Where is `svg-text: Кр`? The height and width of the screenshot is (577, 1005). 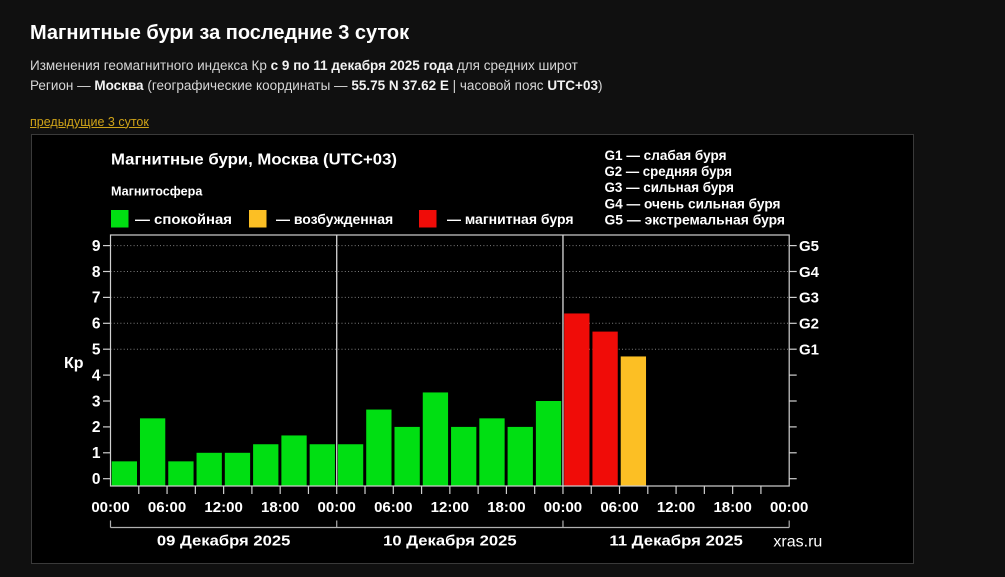 svg-text: Кр is located at coordinates (74, 363).